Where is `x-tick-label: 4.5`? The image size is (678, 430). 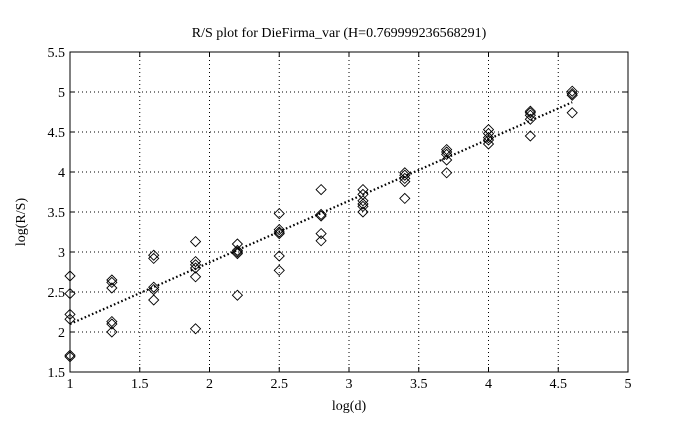 x-tick-label: 4.5 is located at coordinates (559, 384).